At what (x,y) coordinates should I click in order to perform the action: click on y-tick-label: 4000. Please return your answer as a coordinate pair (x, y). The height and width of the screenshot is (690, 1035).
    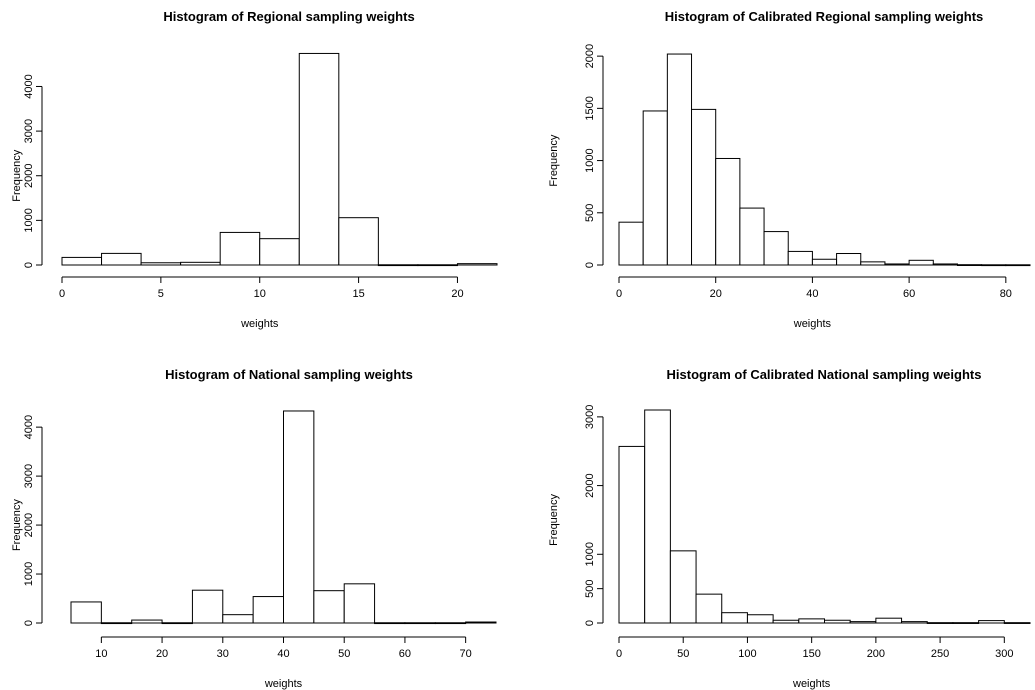
    Looking at the image, I should click on (29, 427).